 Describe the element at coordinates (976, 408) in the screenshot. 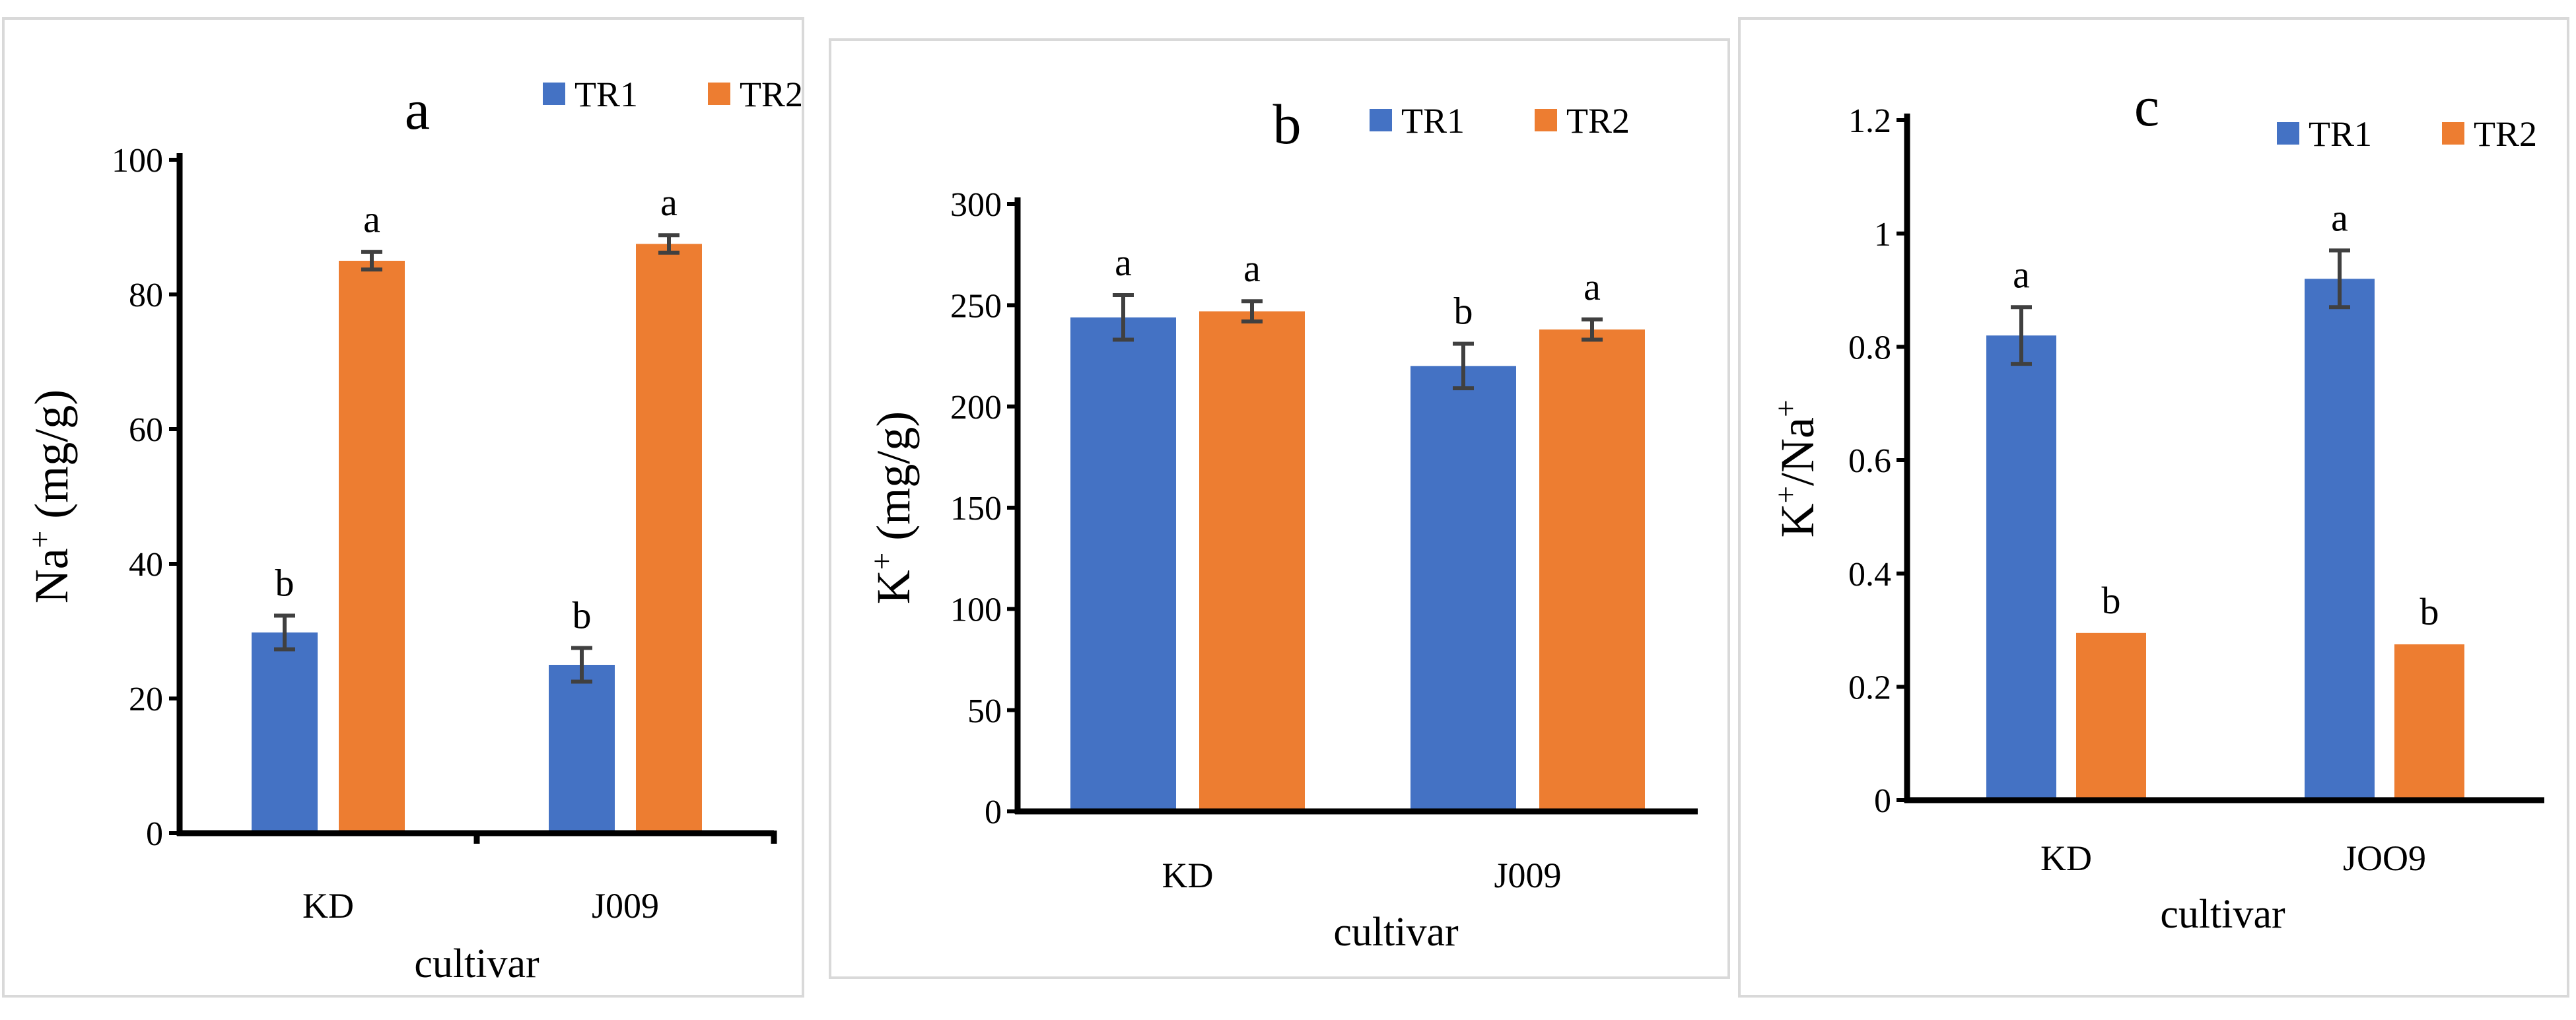

I see `y-tick-label: 200` at that location.